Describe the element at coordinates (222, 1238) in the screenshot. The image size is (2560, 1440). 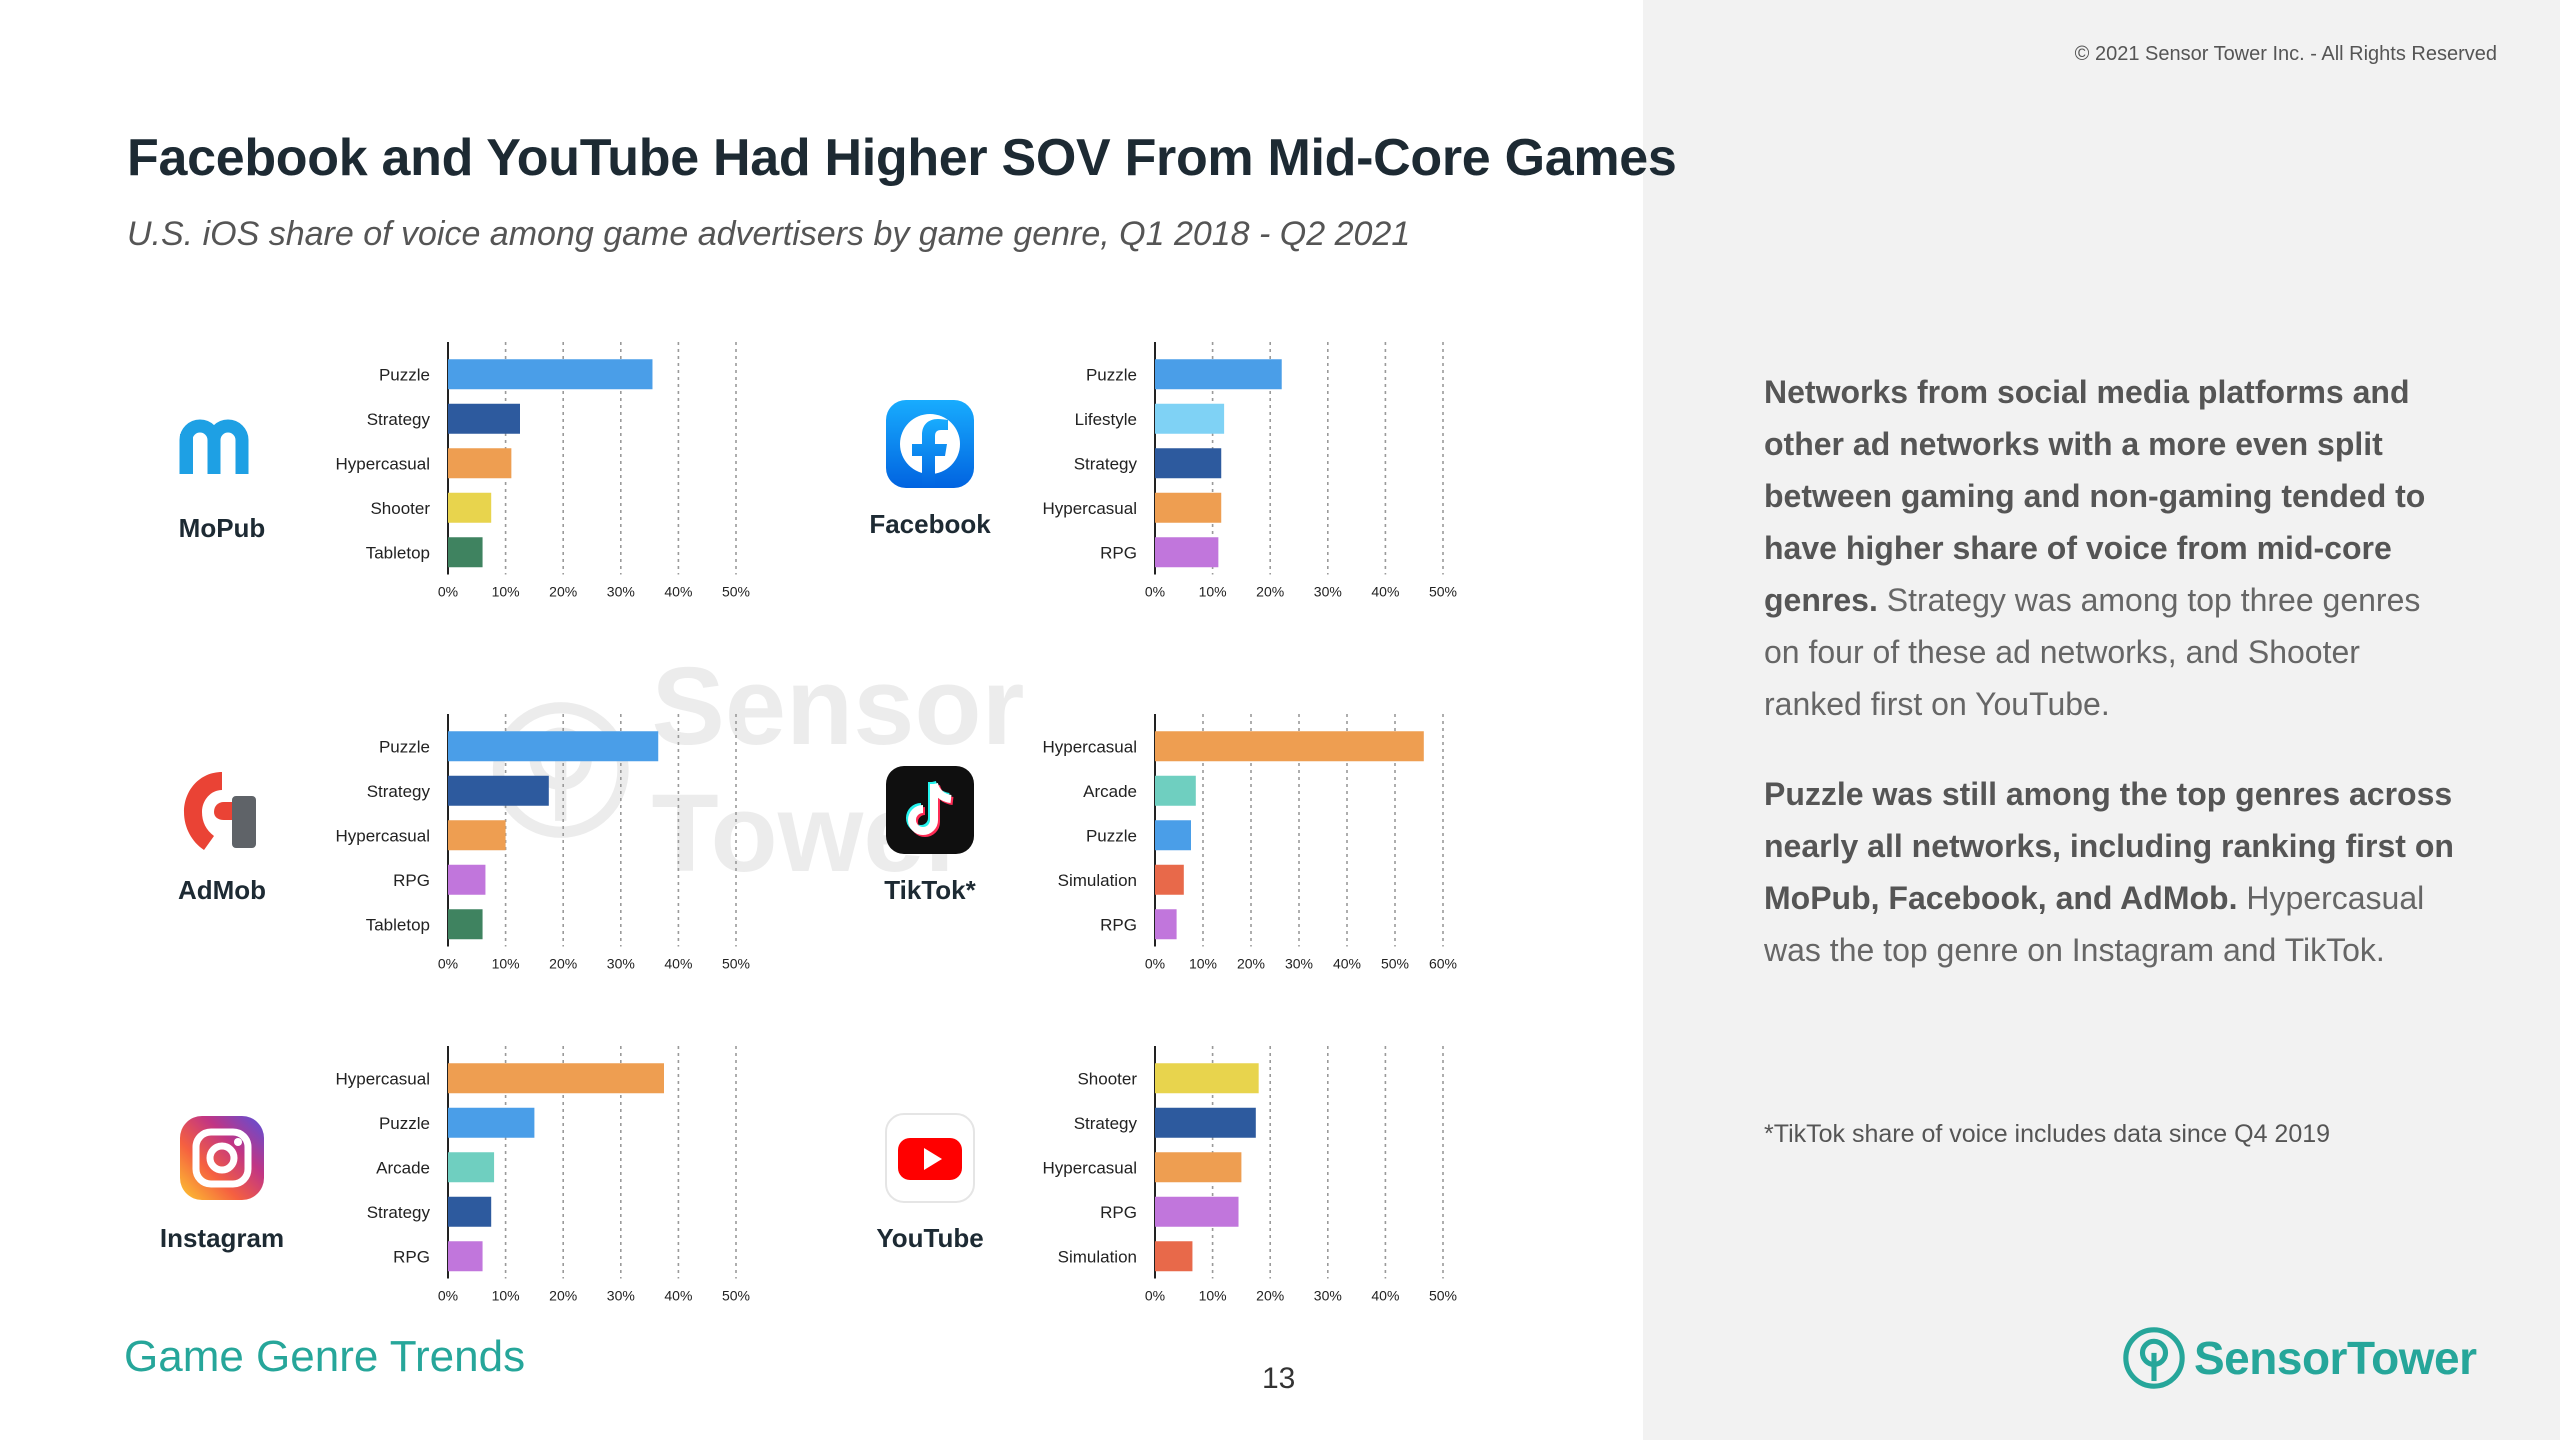
I see `instagram-label: Instagram` at that location.